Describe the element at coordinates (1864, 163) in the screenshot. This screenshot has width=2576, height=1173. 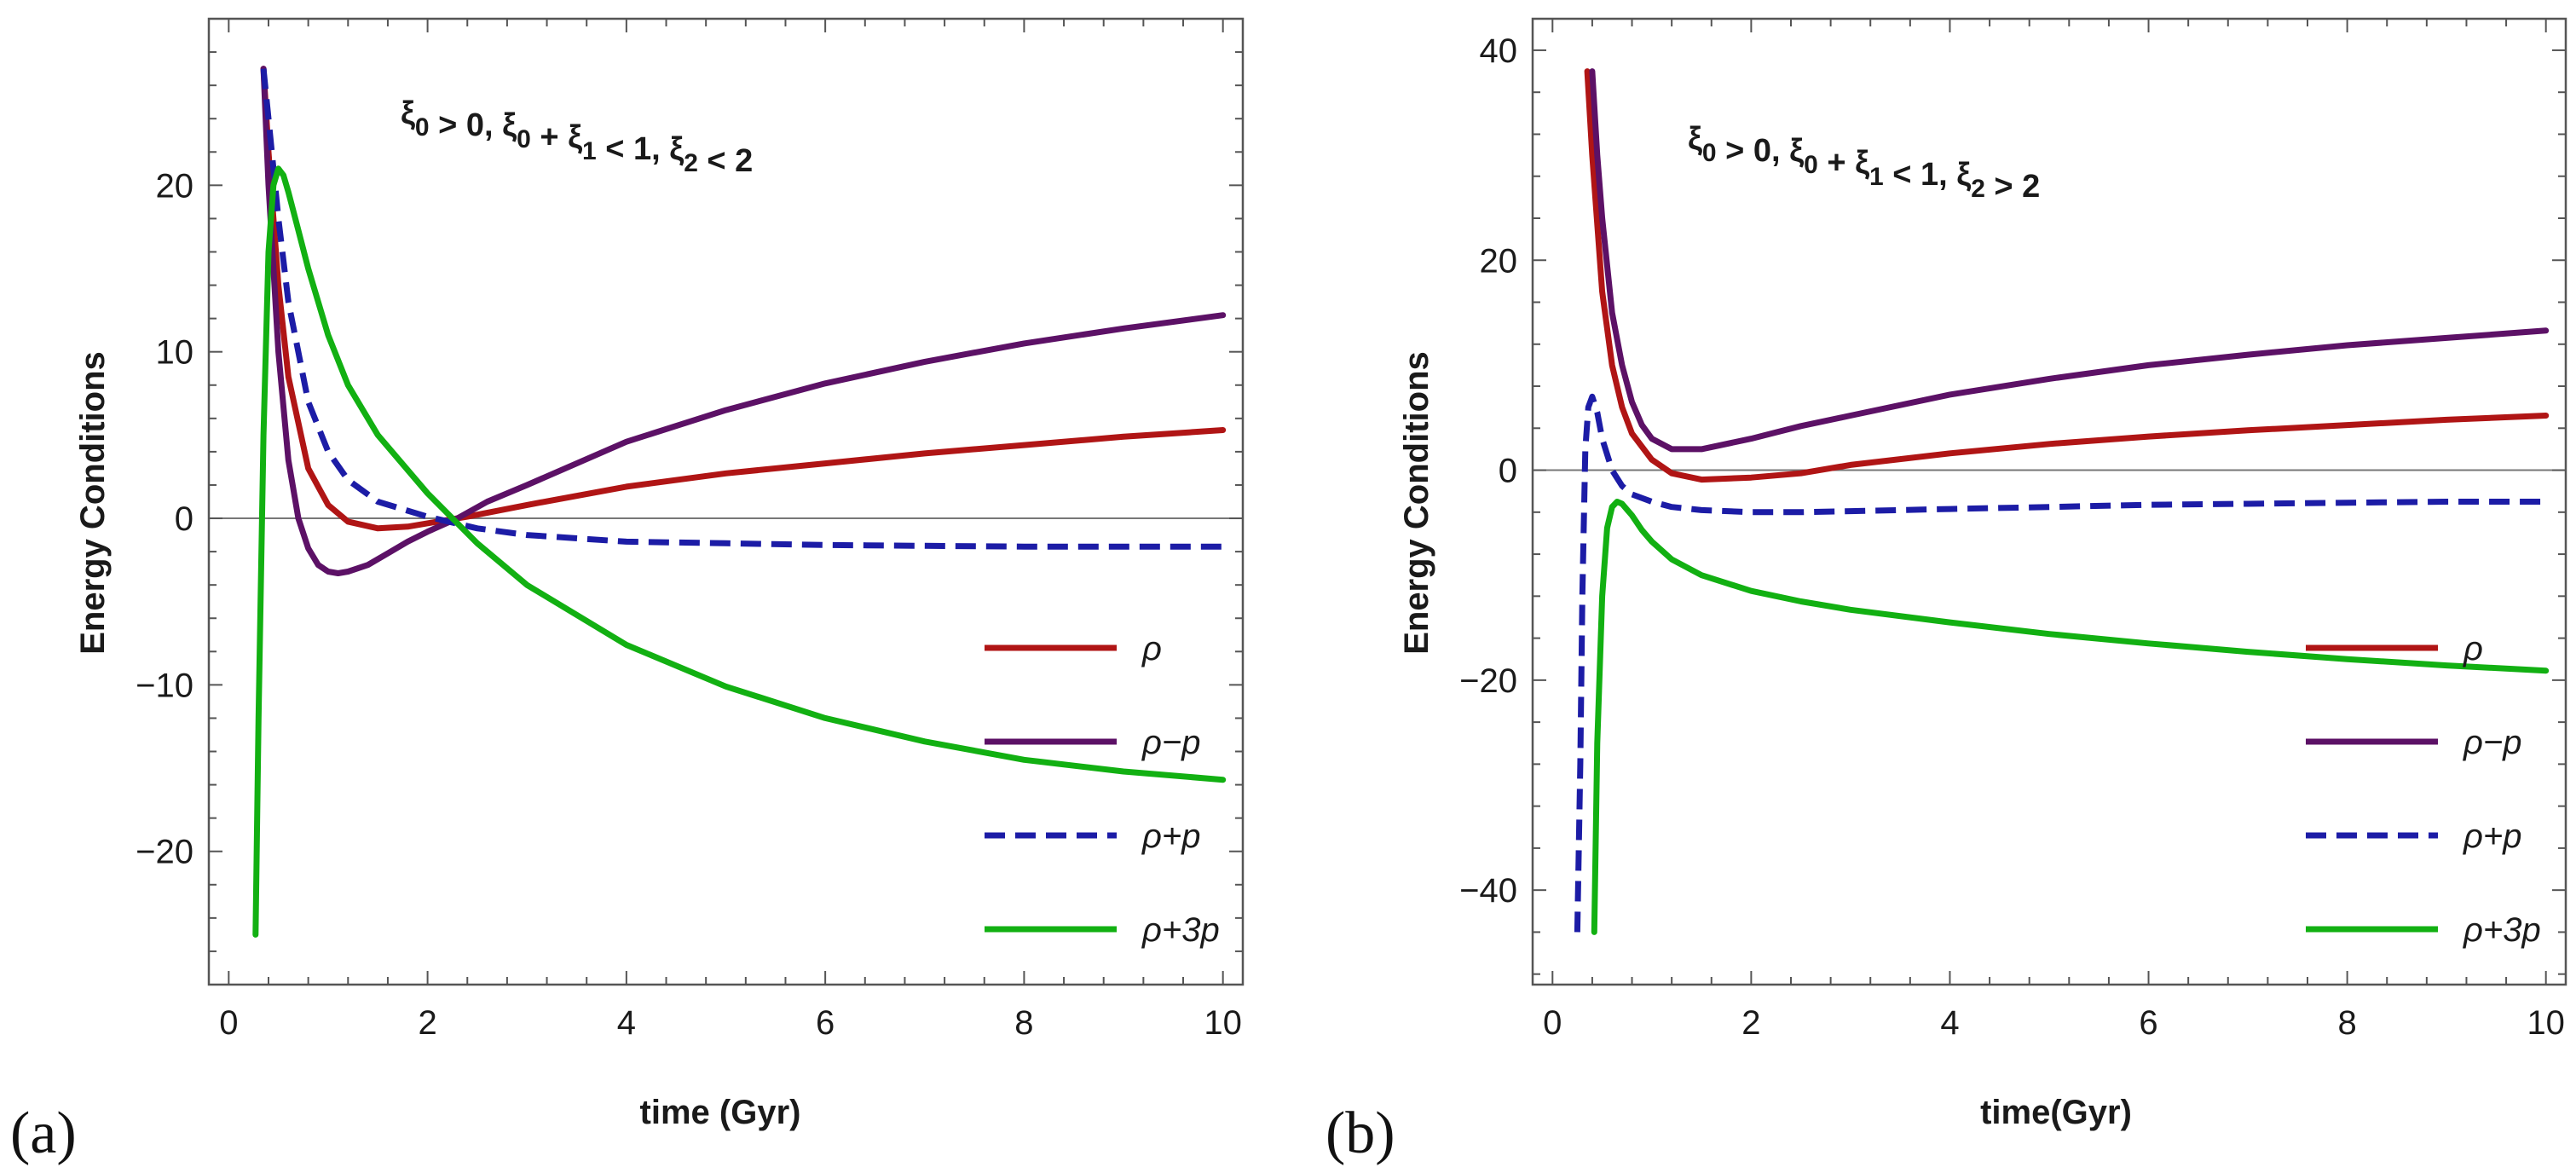
I see `condition-annotation: ξ0 > 0, ξ0 + ξ1 < 1, ξ2 > 2` at that location.